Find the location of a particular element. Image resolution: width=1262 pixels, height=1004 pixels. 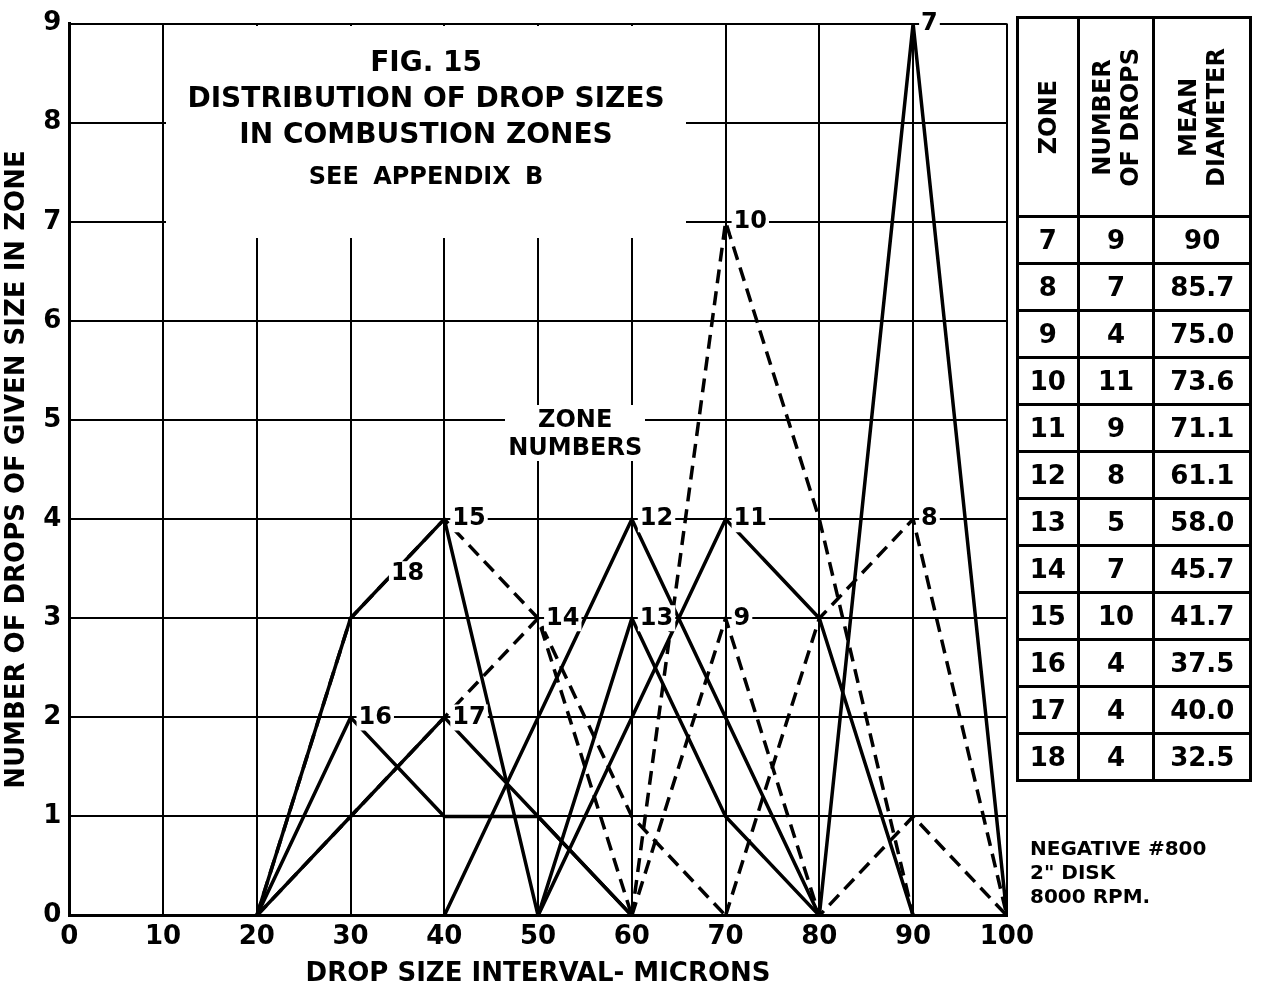

annotation: 9 is located at coordinates (742, 616).